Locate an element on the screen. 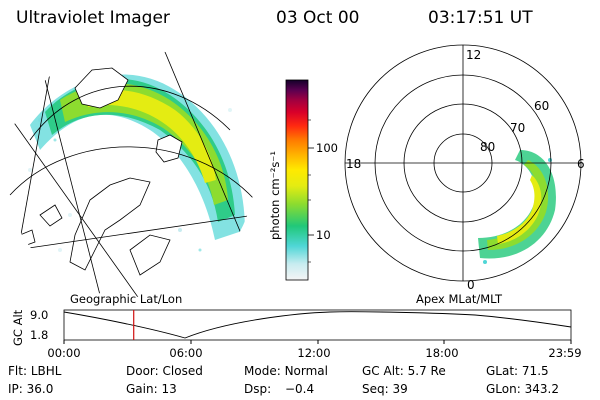 This screenshot has width=600, height=400. info-seq: Seq: 39 is located at coordinates (385, 389).